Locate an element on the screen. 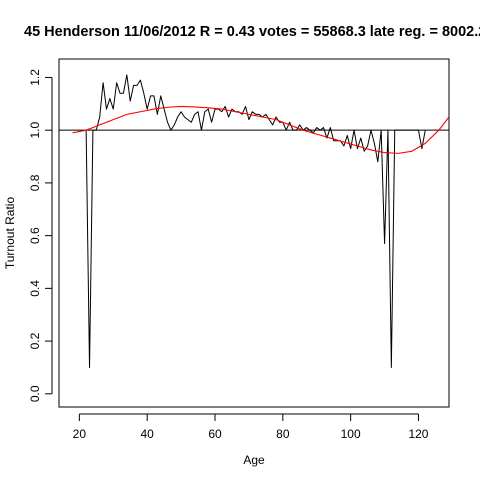 The image size is (480, 480). x-tick-label: 20 is located at coordinates (80, 434).